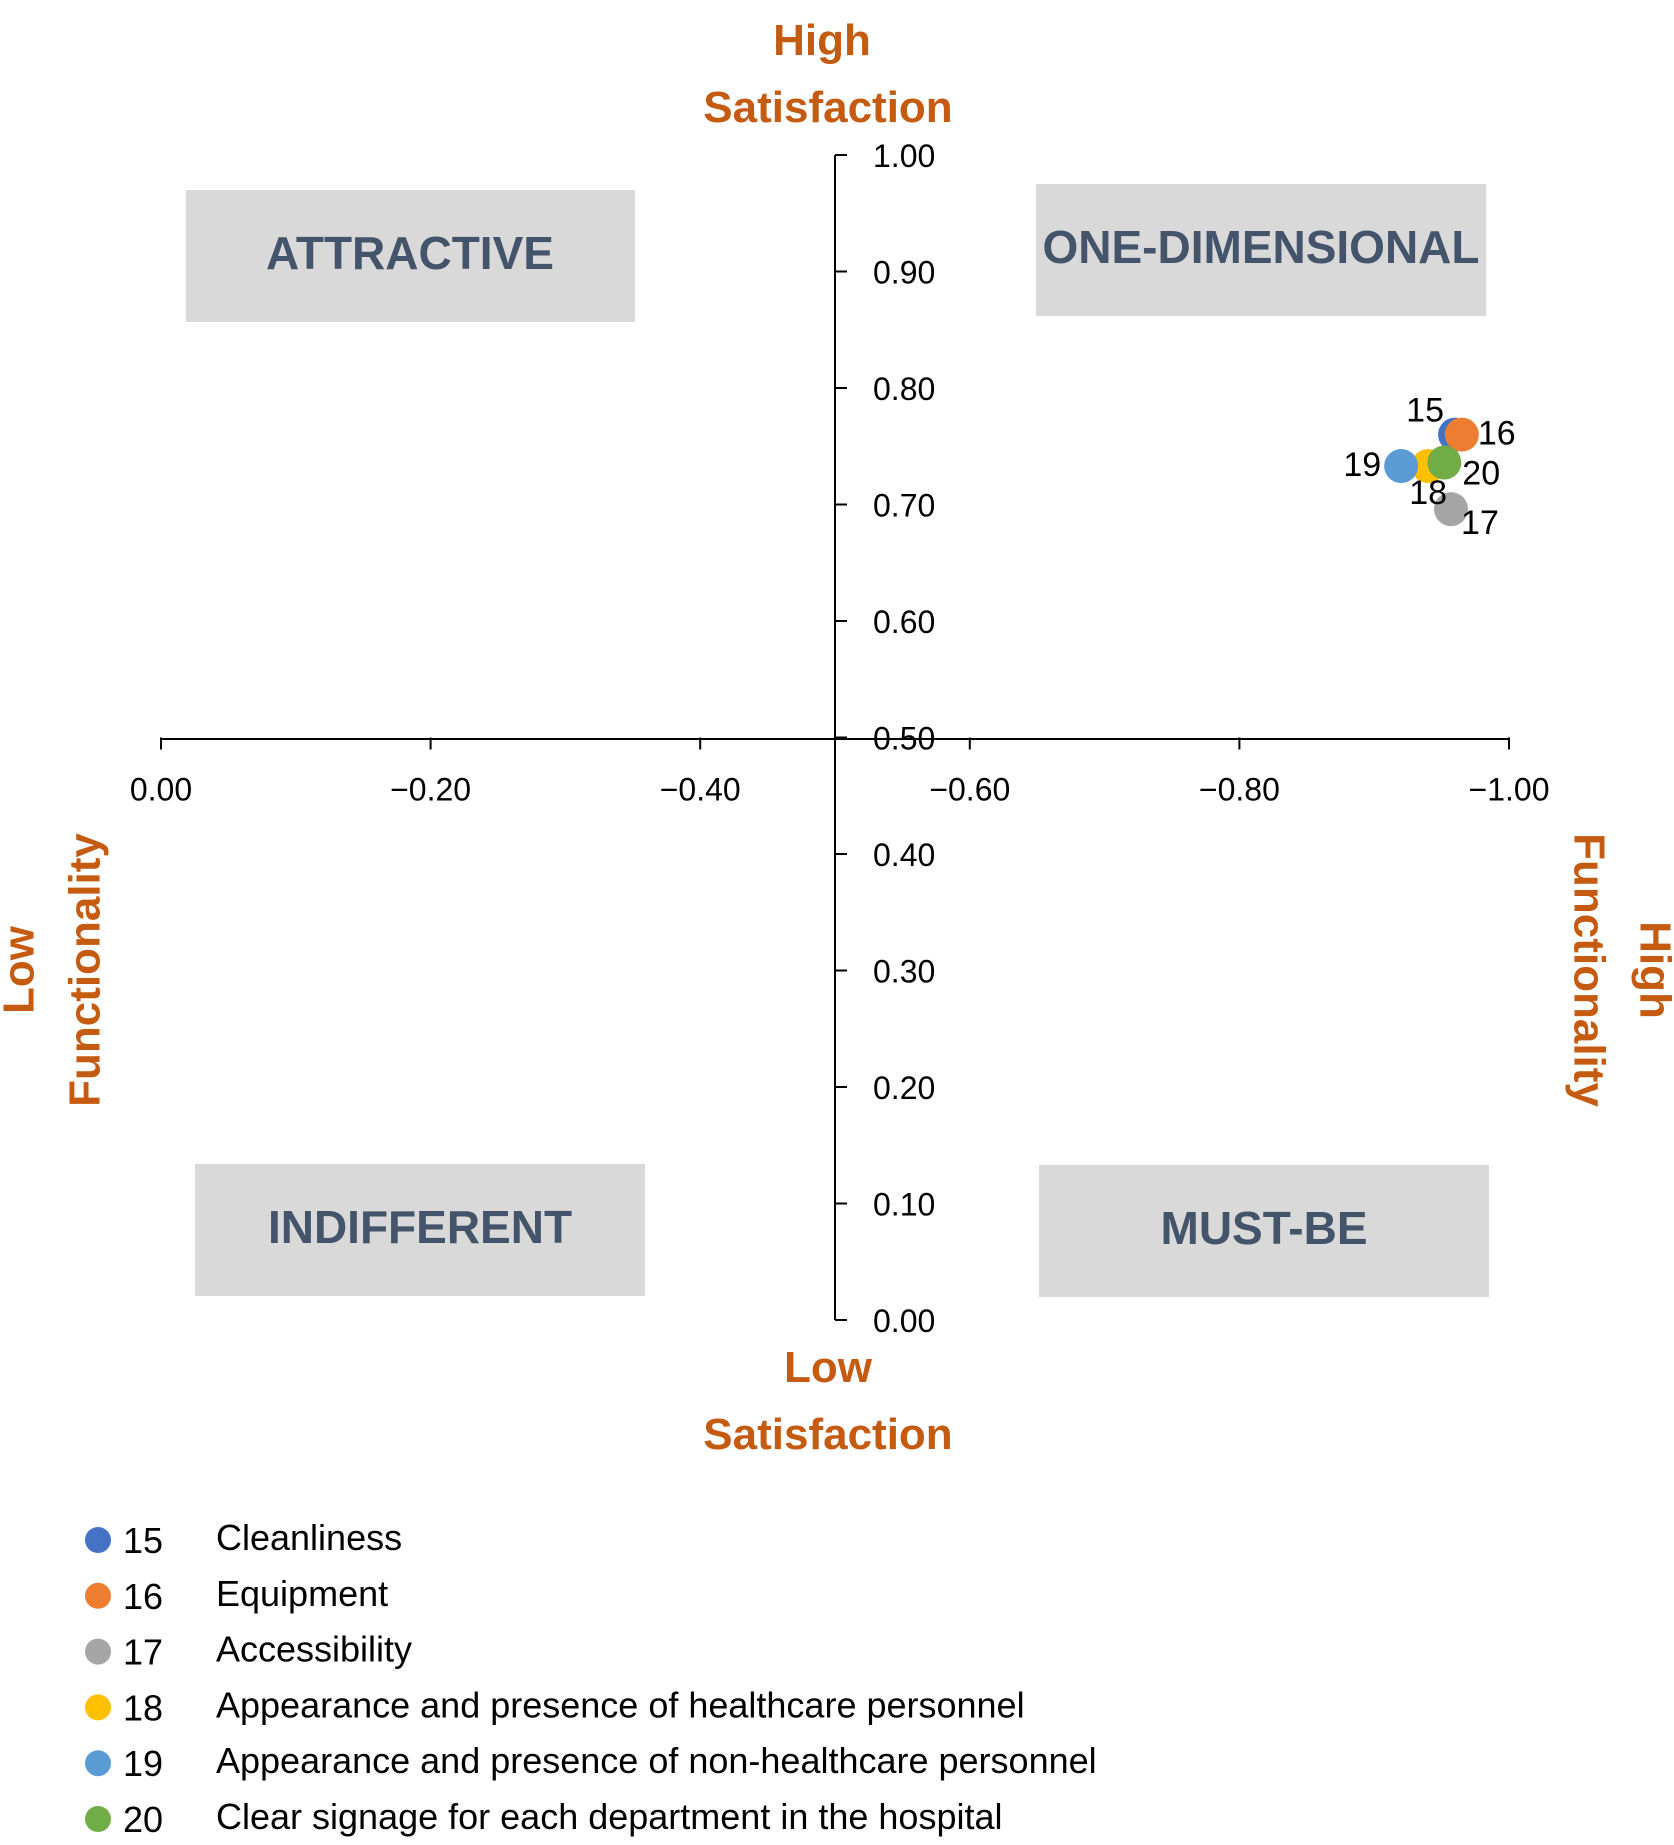  I want to click on x-tick-label: 0.00, so click(161, 790).